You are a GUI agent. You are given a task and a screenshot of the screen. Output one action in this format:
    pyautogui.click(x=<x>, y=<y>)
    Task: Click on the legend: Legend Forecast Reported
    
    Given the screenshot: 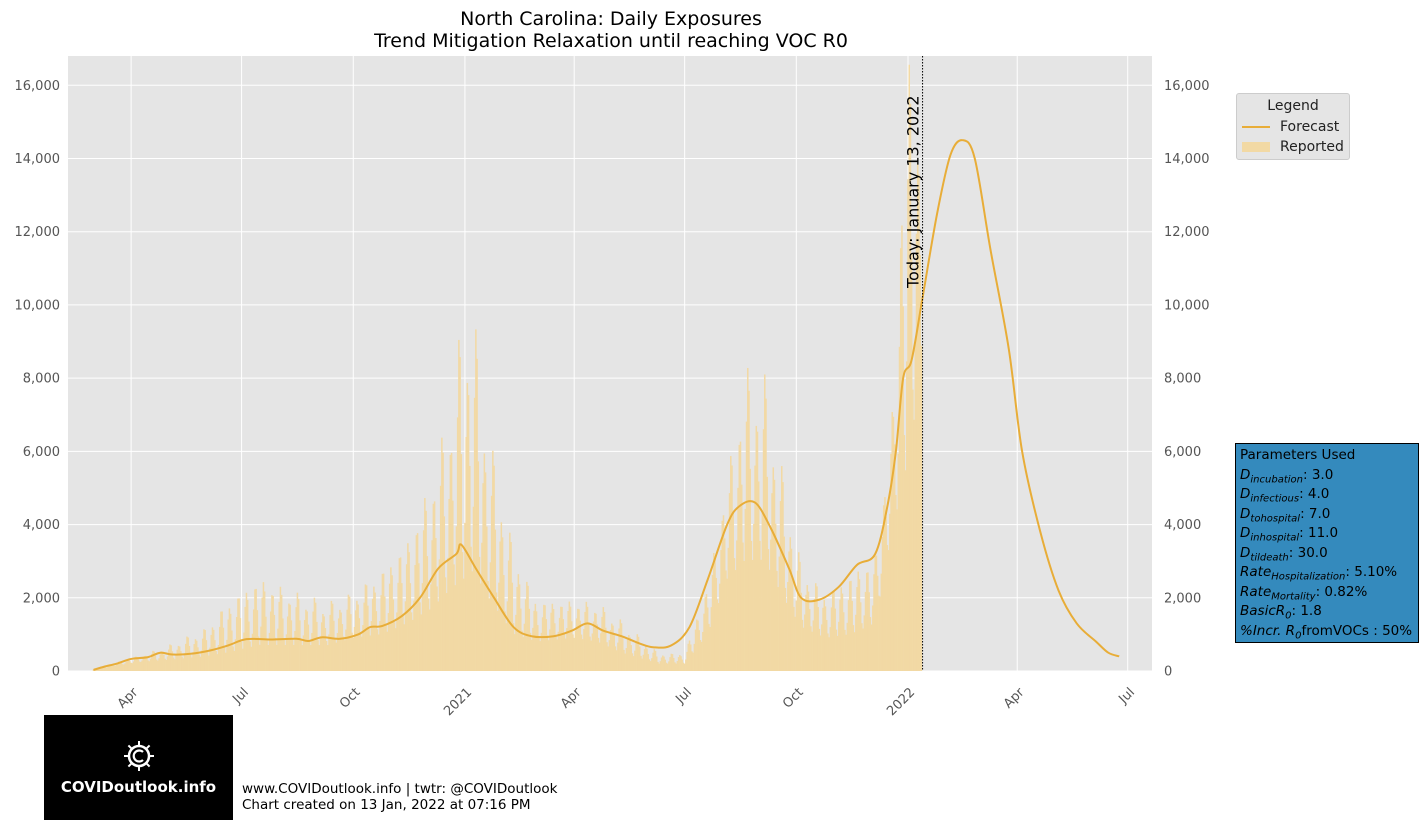 What is the action you would take?
    pyautogui.click(x=1293, y=126)
    